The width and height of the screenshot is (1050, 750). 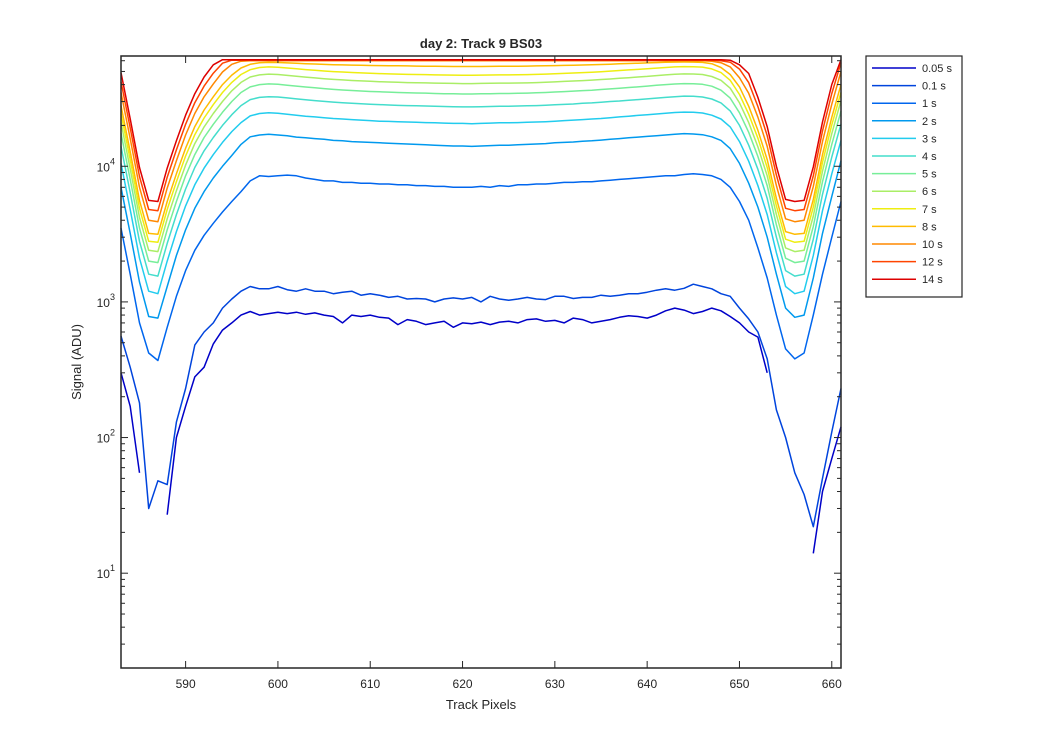 What do you see at coordinates (932, 263) in the screenshot?
I see `legend-label: 12 s` at bounding box center [932, 263].